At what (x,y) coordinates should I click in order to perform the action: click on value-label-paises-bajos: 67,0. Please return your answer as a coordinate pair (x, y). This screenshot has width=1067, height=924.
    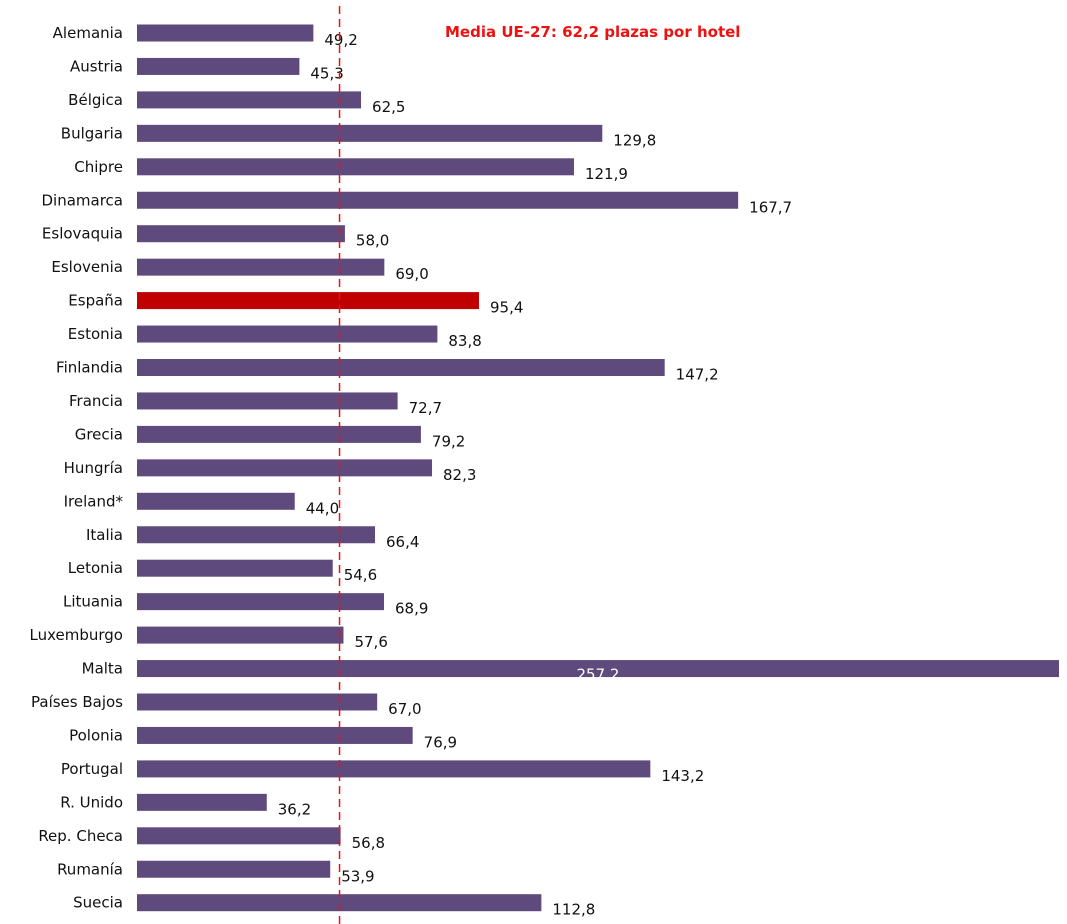
    Looking at the image, I should click on (404, 709).